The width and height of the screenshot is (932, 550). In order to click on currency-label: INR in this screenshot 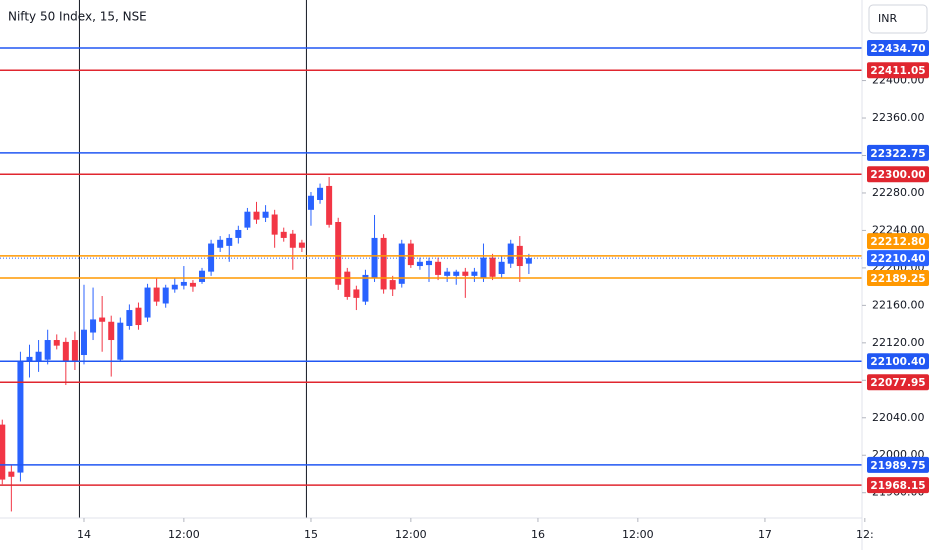, I will do `click(887, 18)`.